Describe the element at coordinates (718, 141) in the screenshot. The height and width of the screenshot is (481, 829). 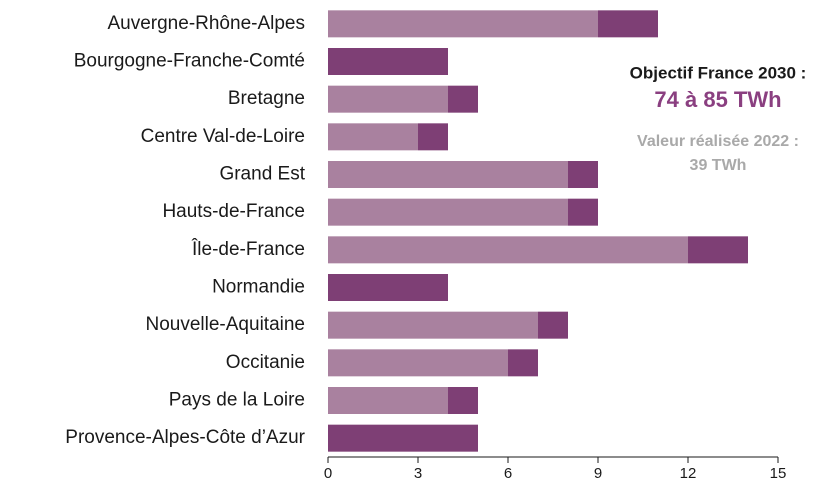
I see `annotation: Valeur réalisée 2022 :` at that location.